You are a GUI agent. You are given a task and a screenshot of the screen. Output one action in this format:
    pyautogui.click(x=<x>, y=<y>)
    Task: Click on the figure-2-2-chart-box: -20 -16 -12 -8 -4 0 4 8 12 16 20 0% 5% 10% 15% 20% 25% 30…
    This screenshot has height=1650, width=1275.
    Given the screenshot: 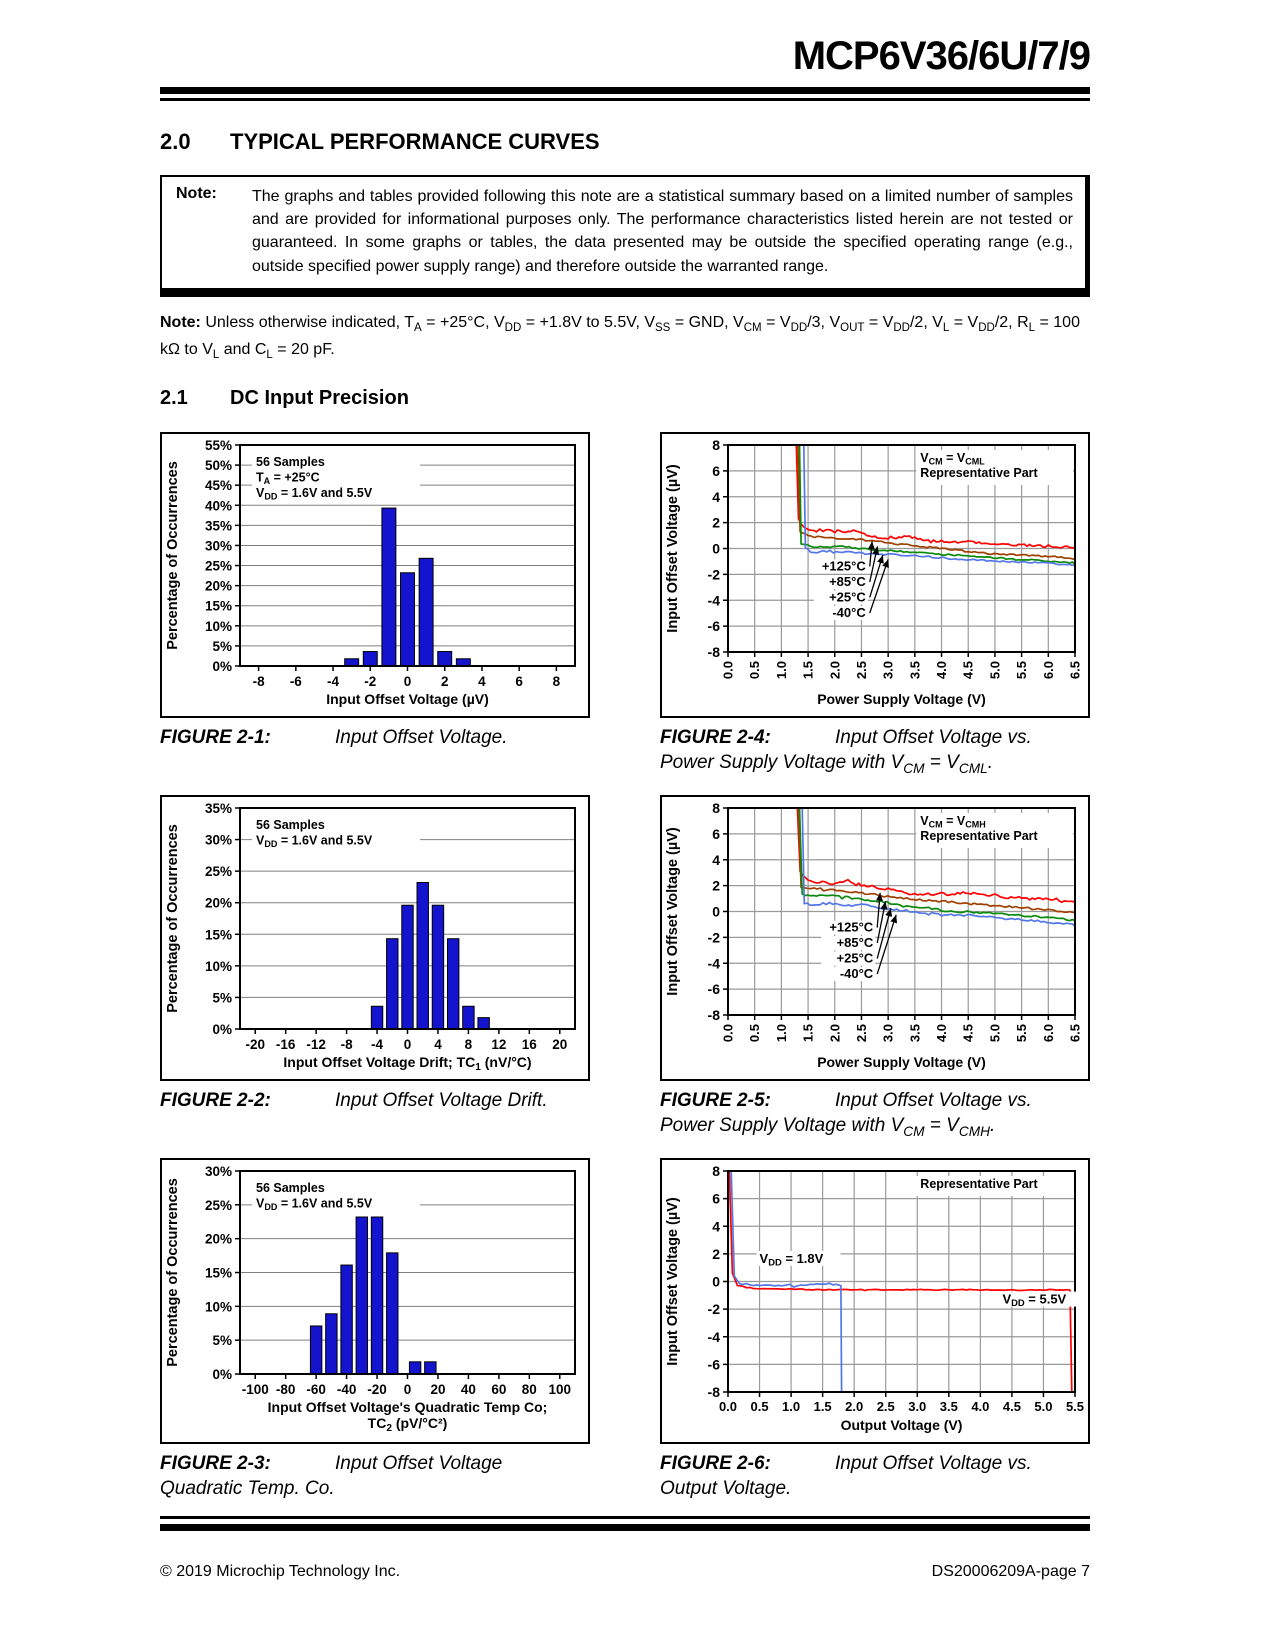 What is the action you would take?
    pyautogui.click(x=375, y=937)
    